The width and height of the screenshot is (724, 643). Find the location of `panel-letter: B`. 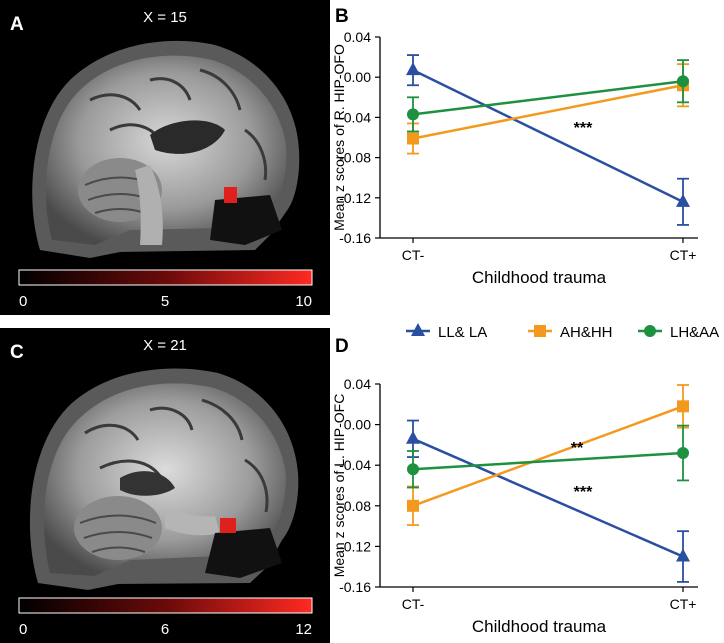

panel-letter: B is located at coordinates (342, 16).